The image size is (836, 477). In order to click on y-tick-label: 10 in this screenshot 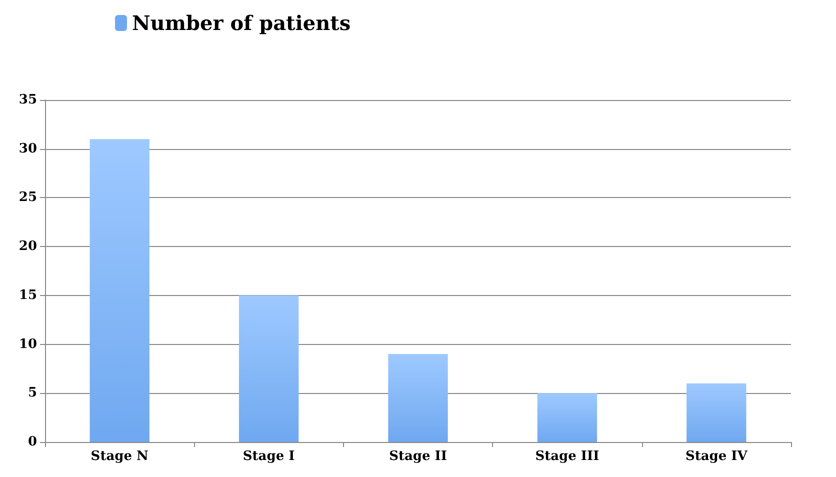, I will do `click(27, 344)`.